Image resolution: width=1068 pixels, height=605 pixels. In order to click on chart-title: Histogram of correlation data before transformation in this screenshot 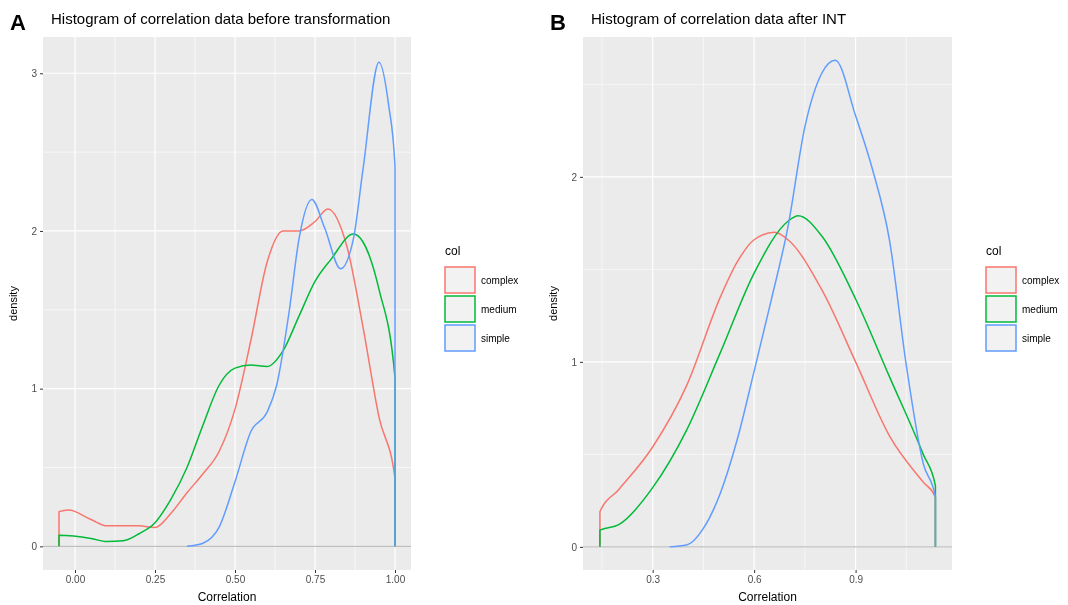, I will do `click(221, 18)`.